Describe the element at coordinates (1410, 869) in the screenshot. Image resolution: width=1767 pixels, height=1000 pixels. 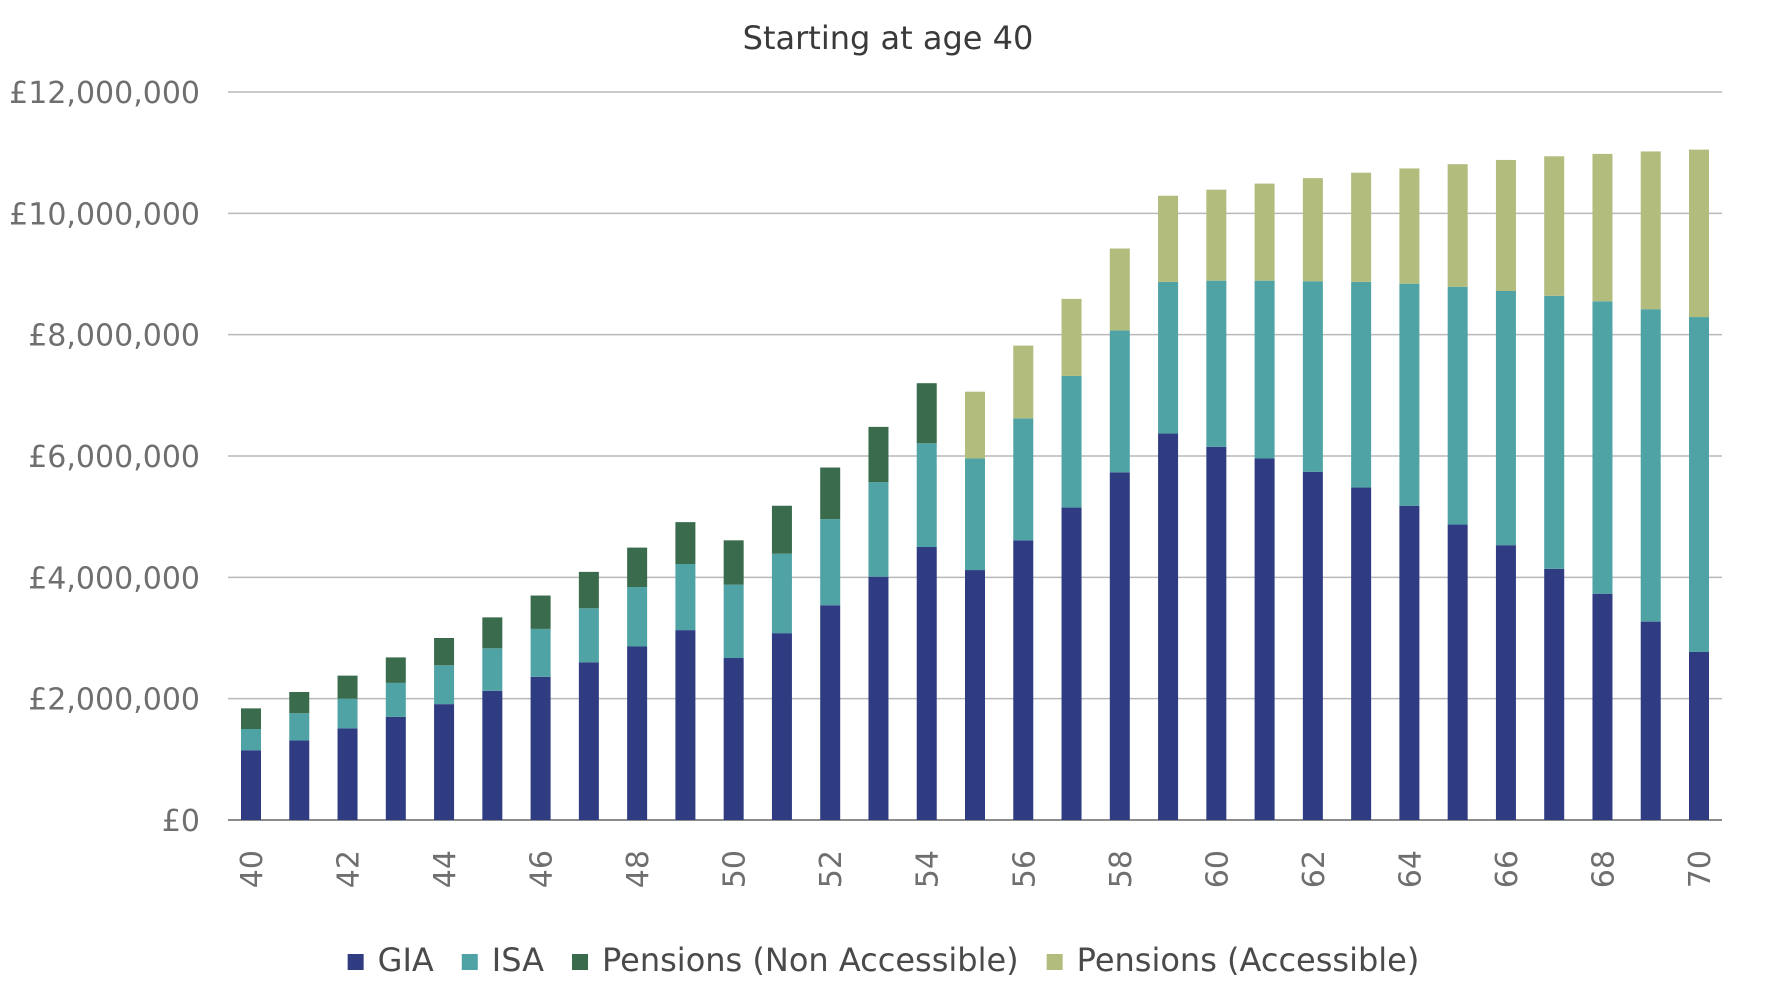
I see `x-tick-label: 64` at that location.